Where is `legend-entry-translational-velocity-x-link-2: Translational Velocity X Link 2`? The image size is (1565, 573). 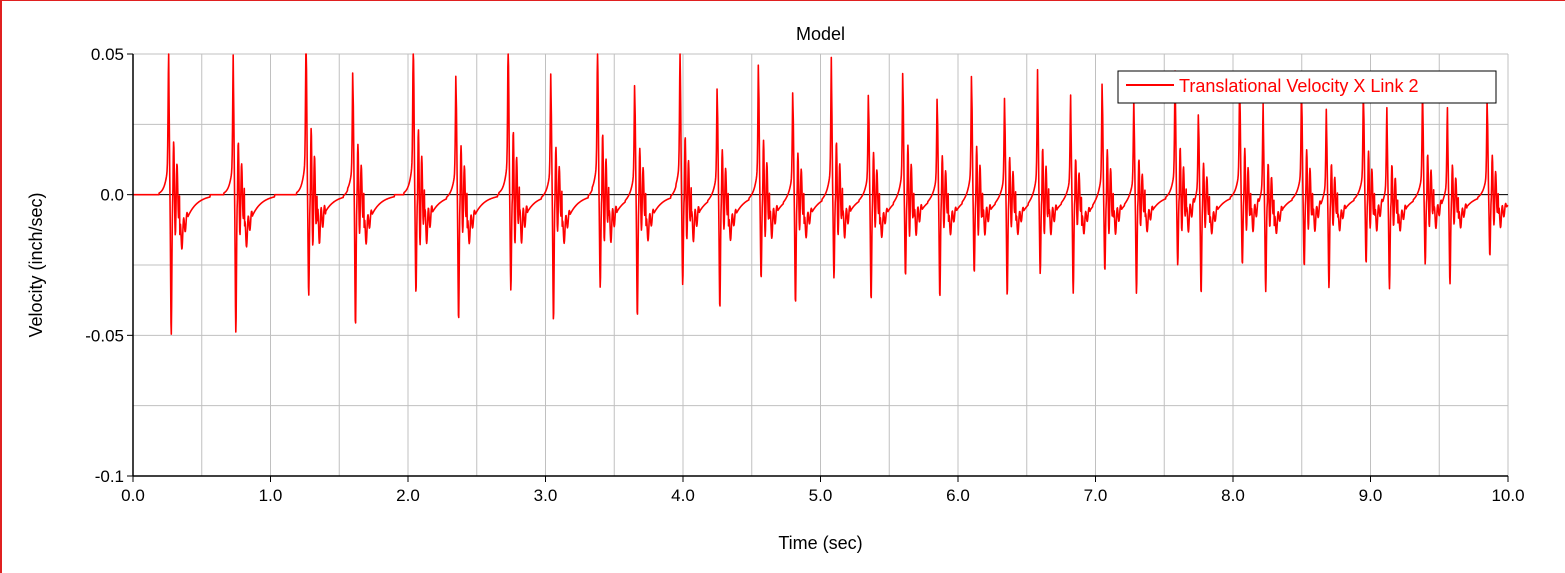
legend-entry-translational-velocity-x-link-2: Translational Velocity X Link 2 is located at coordinates (1298, 86).